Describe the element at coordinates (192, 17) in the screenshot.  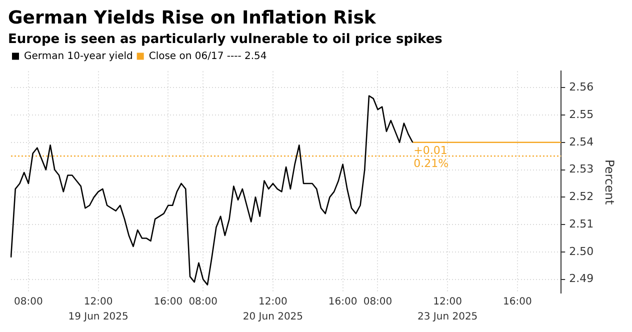
I see `chart-title: German Yields Rise on Inflation Risk` at that location.